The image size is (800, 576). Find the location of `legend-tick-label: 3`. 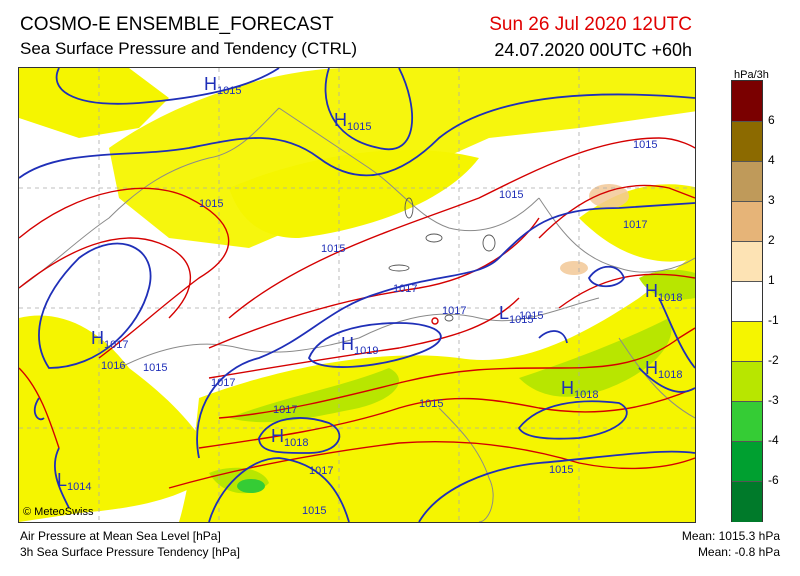

legend-tick-label: 3 is located at coordinates (771, 200).